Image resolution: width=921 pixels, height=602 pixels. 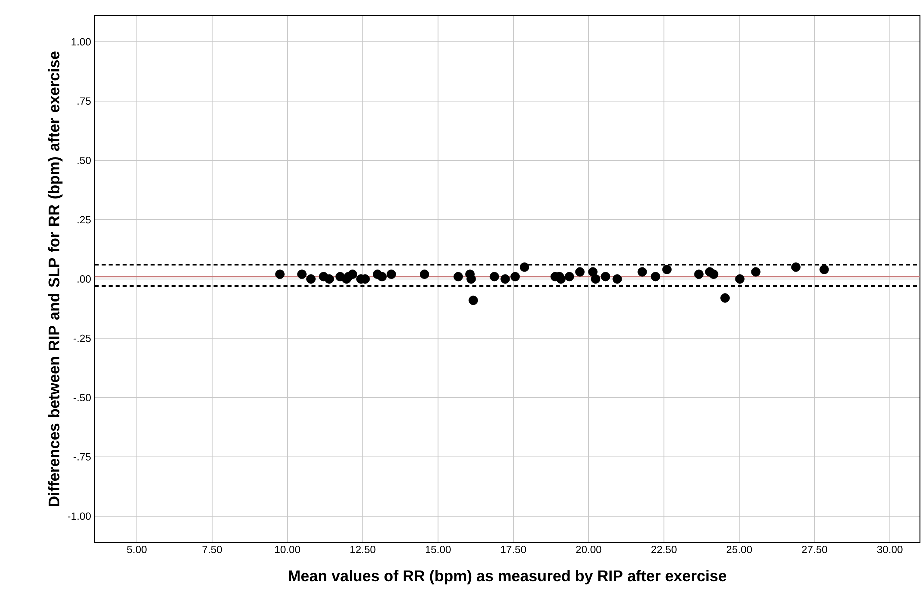 I want to click on y-tick-label: .50, so click(x=84, y=160).